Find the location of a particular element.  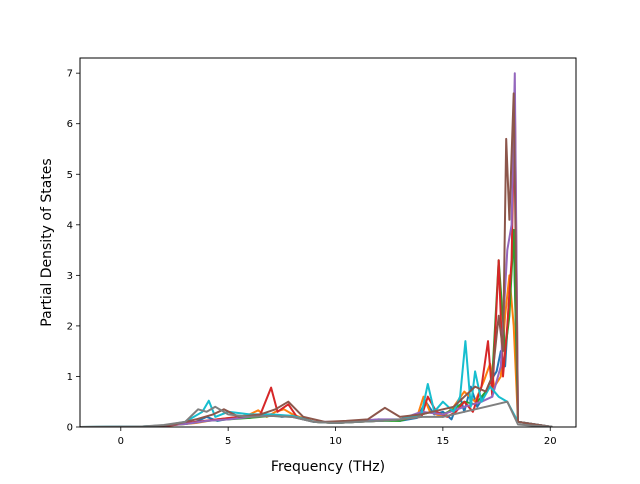

x-tick-label: 0 is located at coordinates (121, 441).